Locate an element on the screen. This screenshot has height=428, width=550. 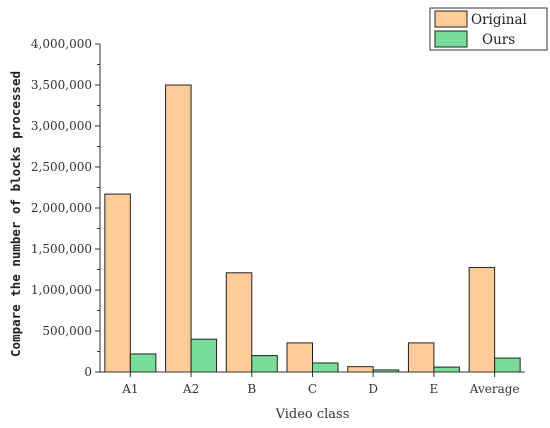
bar-original-a2 is located at coordinates (178, 228).